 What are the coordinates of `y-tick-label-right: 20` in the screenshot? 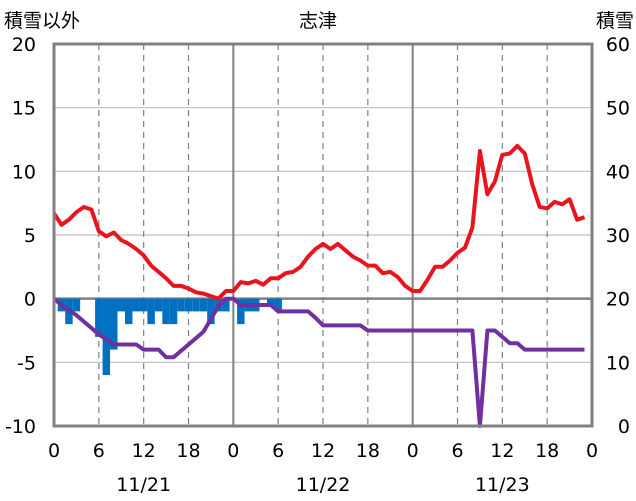 It's located at (618, 300).